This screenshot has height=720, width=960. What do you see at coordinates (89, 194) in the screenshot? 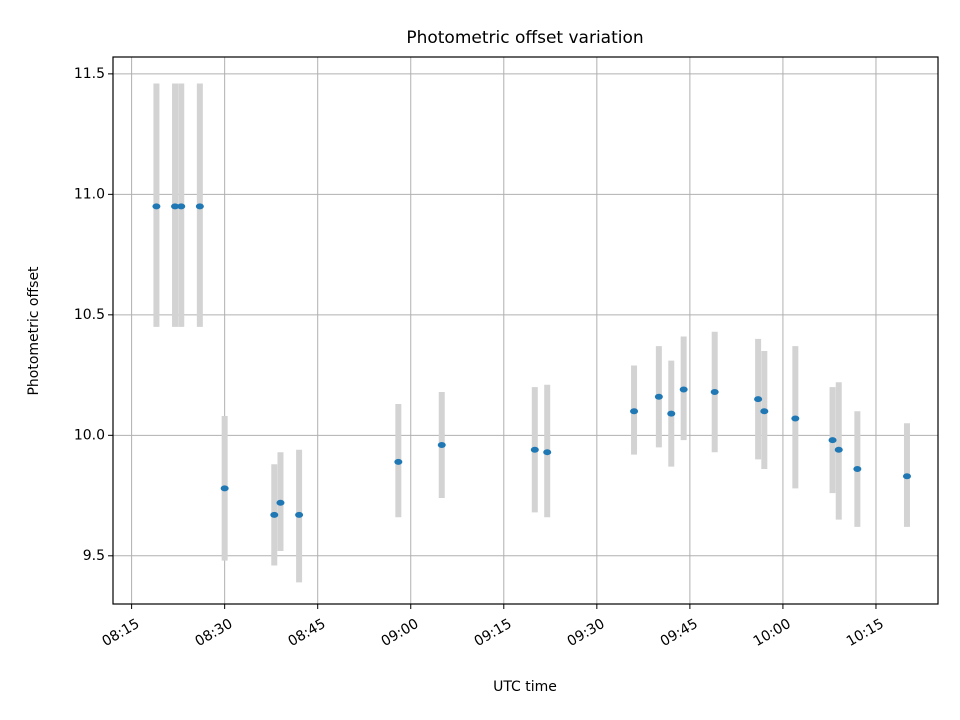
I see `y-tick-label: 11.0` at bounding box center [89, 194].